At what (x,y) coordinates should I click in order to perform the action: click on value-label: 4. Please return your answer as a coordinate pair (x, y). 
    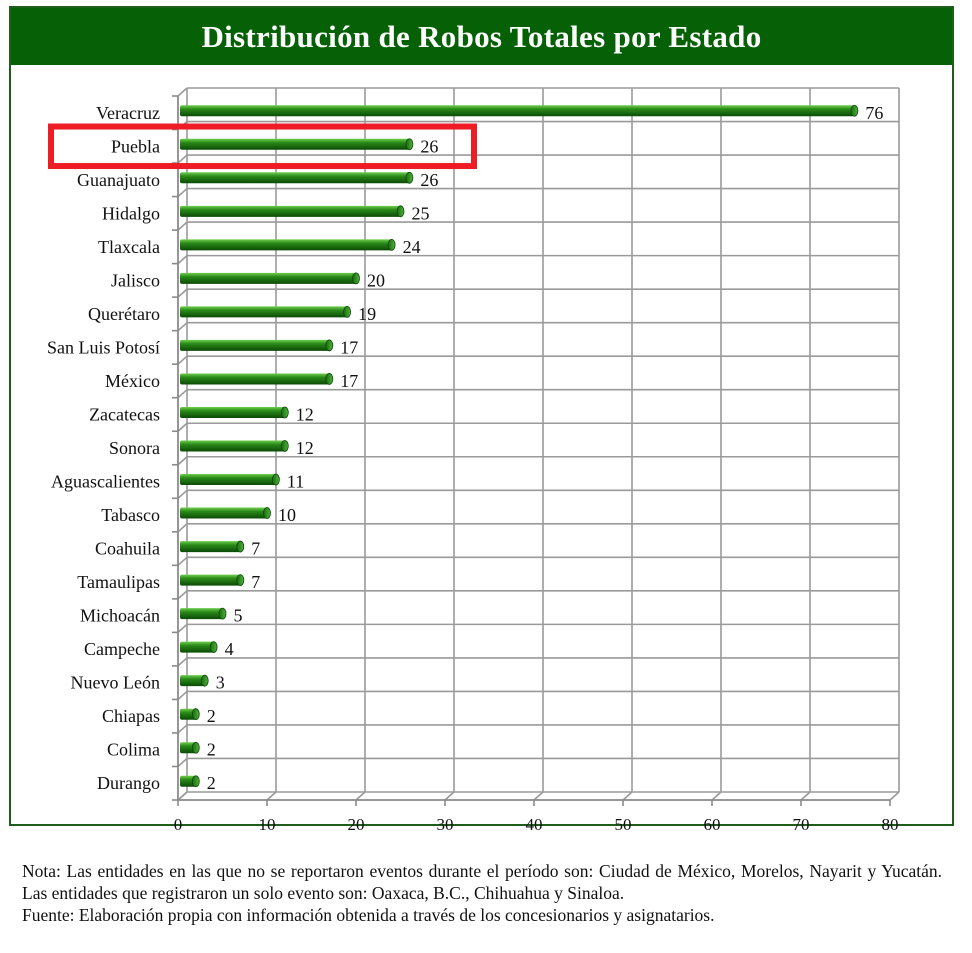
    Looking at the image, I should click on (229, 649).